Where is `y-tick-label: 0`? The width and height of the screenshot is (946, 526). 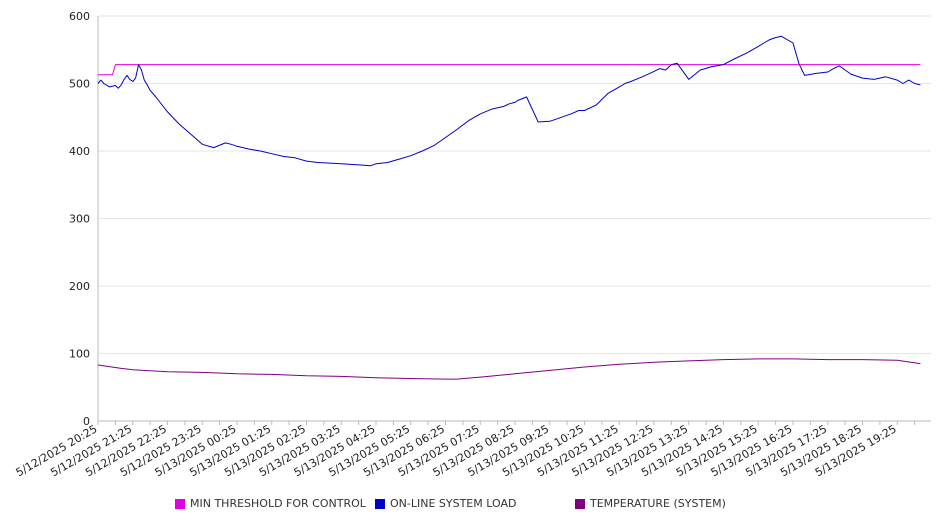
y-tick-label: 0 is located at coordinates (86, 421).